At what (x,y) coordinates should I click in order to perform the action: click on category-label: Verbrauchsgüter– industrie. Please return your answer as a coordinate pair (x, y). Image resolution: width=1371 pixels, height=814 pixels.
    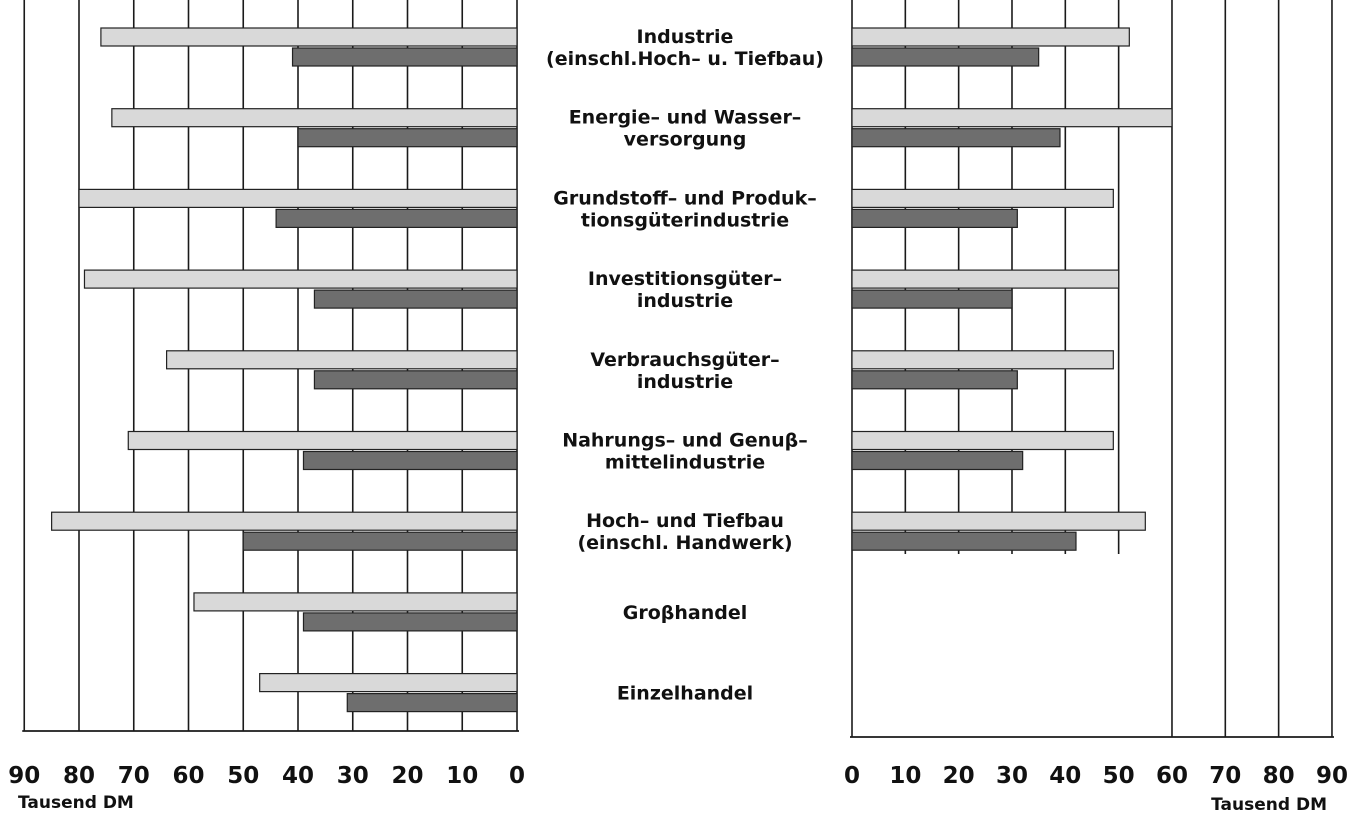
    Looking at the image, I should click on (684, 371).